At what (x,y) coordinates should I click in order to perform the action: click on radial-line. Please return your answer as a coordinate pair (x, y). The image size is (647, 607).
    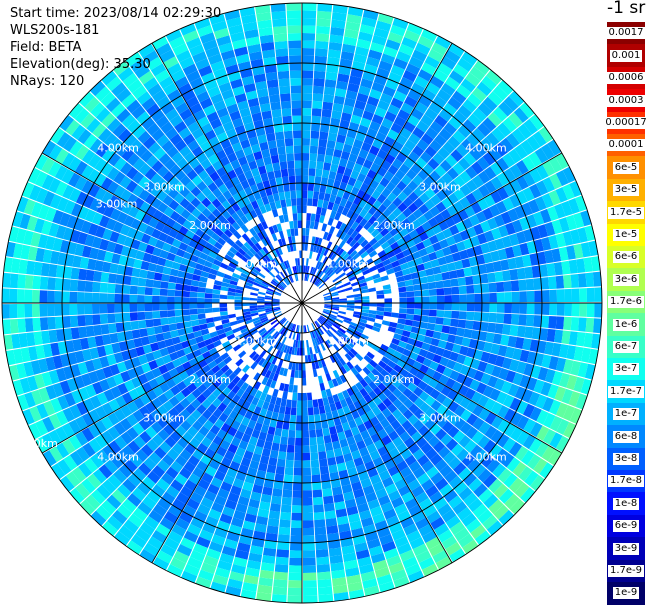
    Looking at the image, I should click on (172, 228).